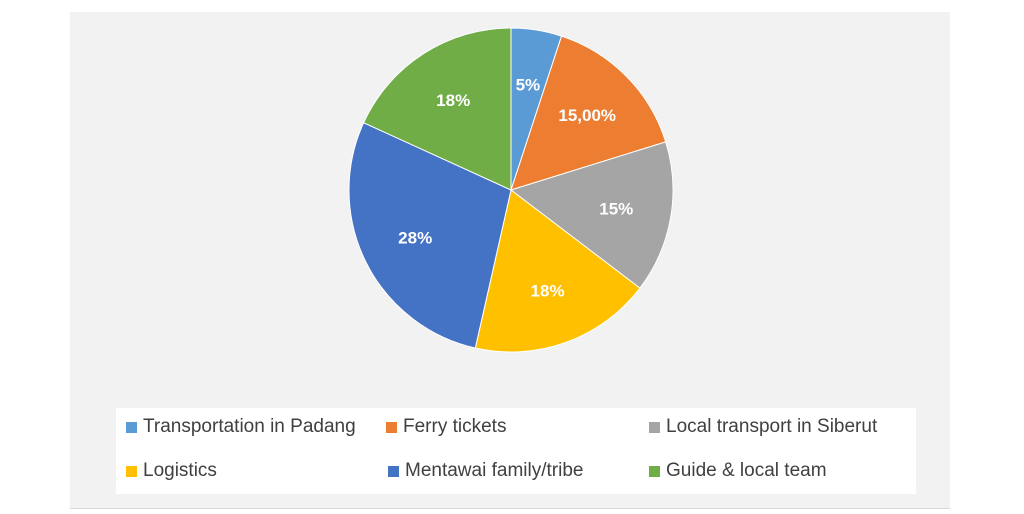 The image size is (1024, 514). I want to click on data-label-ferry-tickets: 15,00%, so click(587, 115).